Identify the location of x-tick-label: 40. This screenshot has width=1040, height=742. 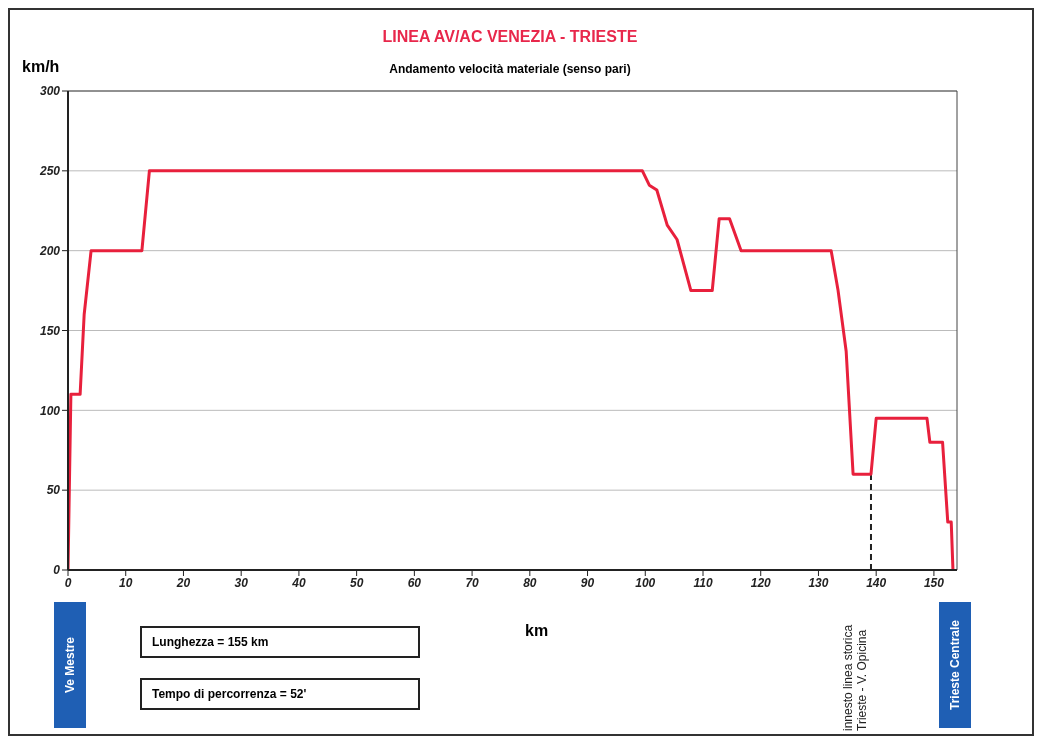
(298, 582).